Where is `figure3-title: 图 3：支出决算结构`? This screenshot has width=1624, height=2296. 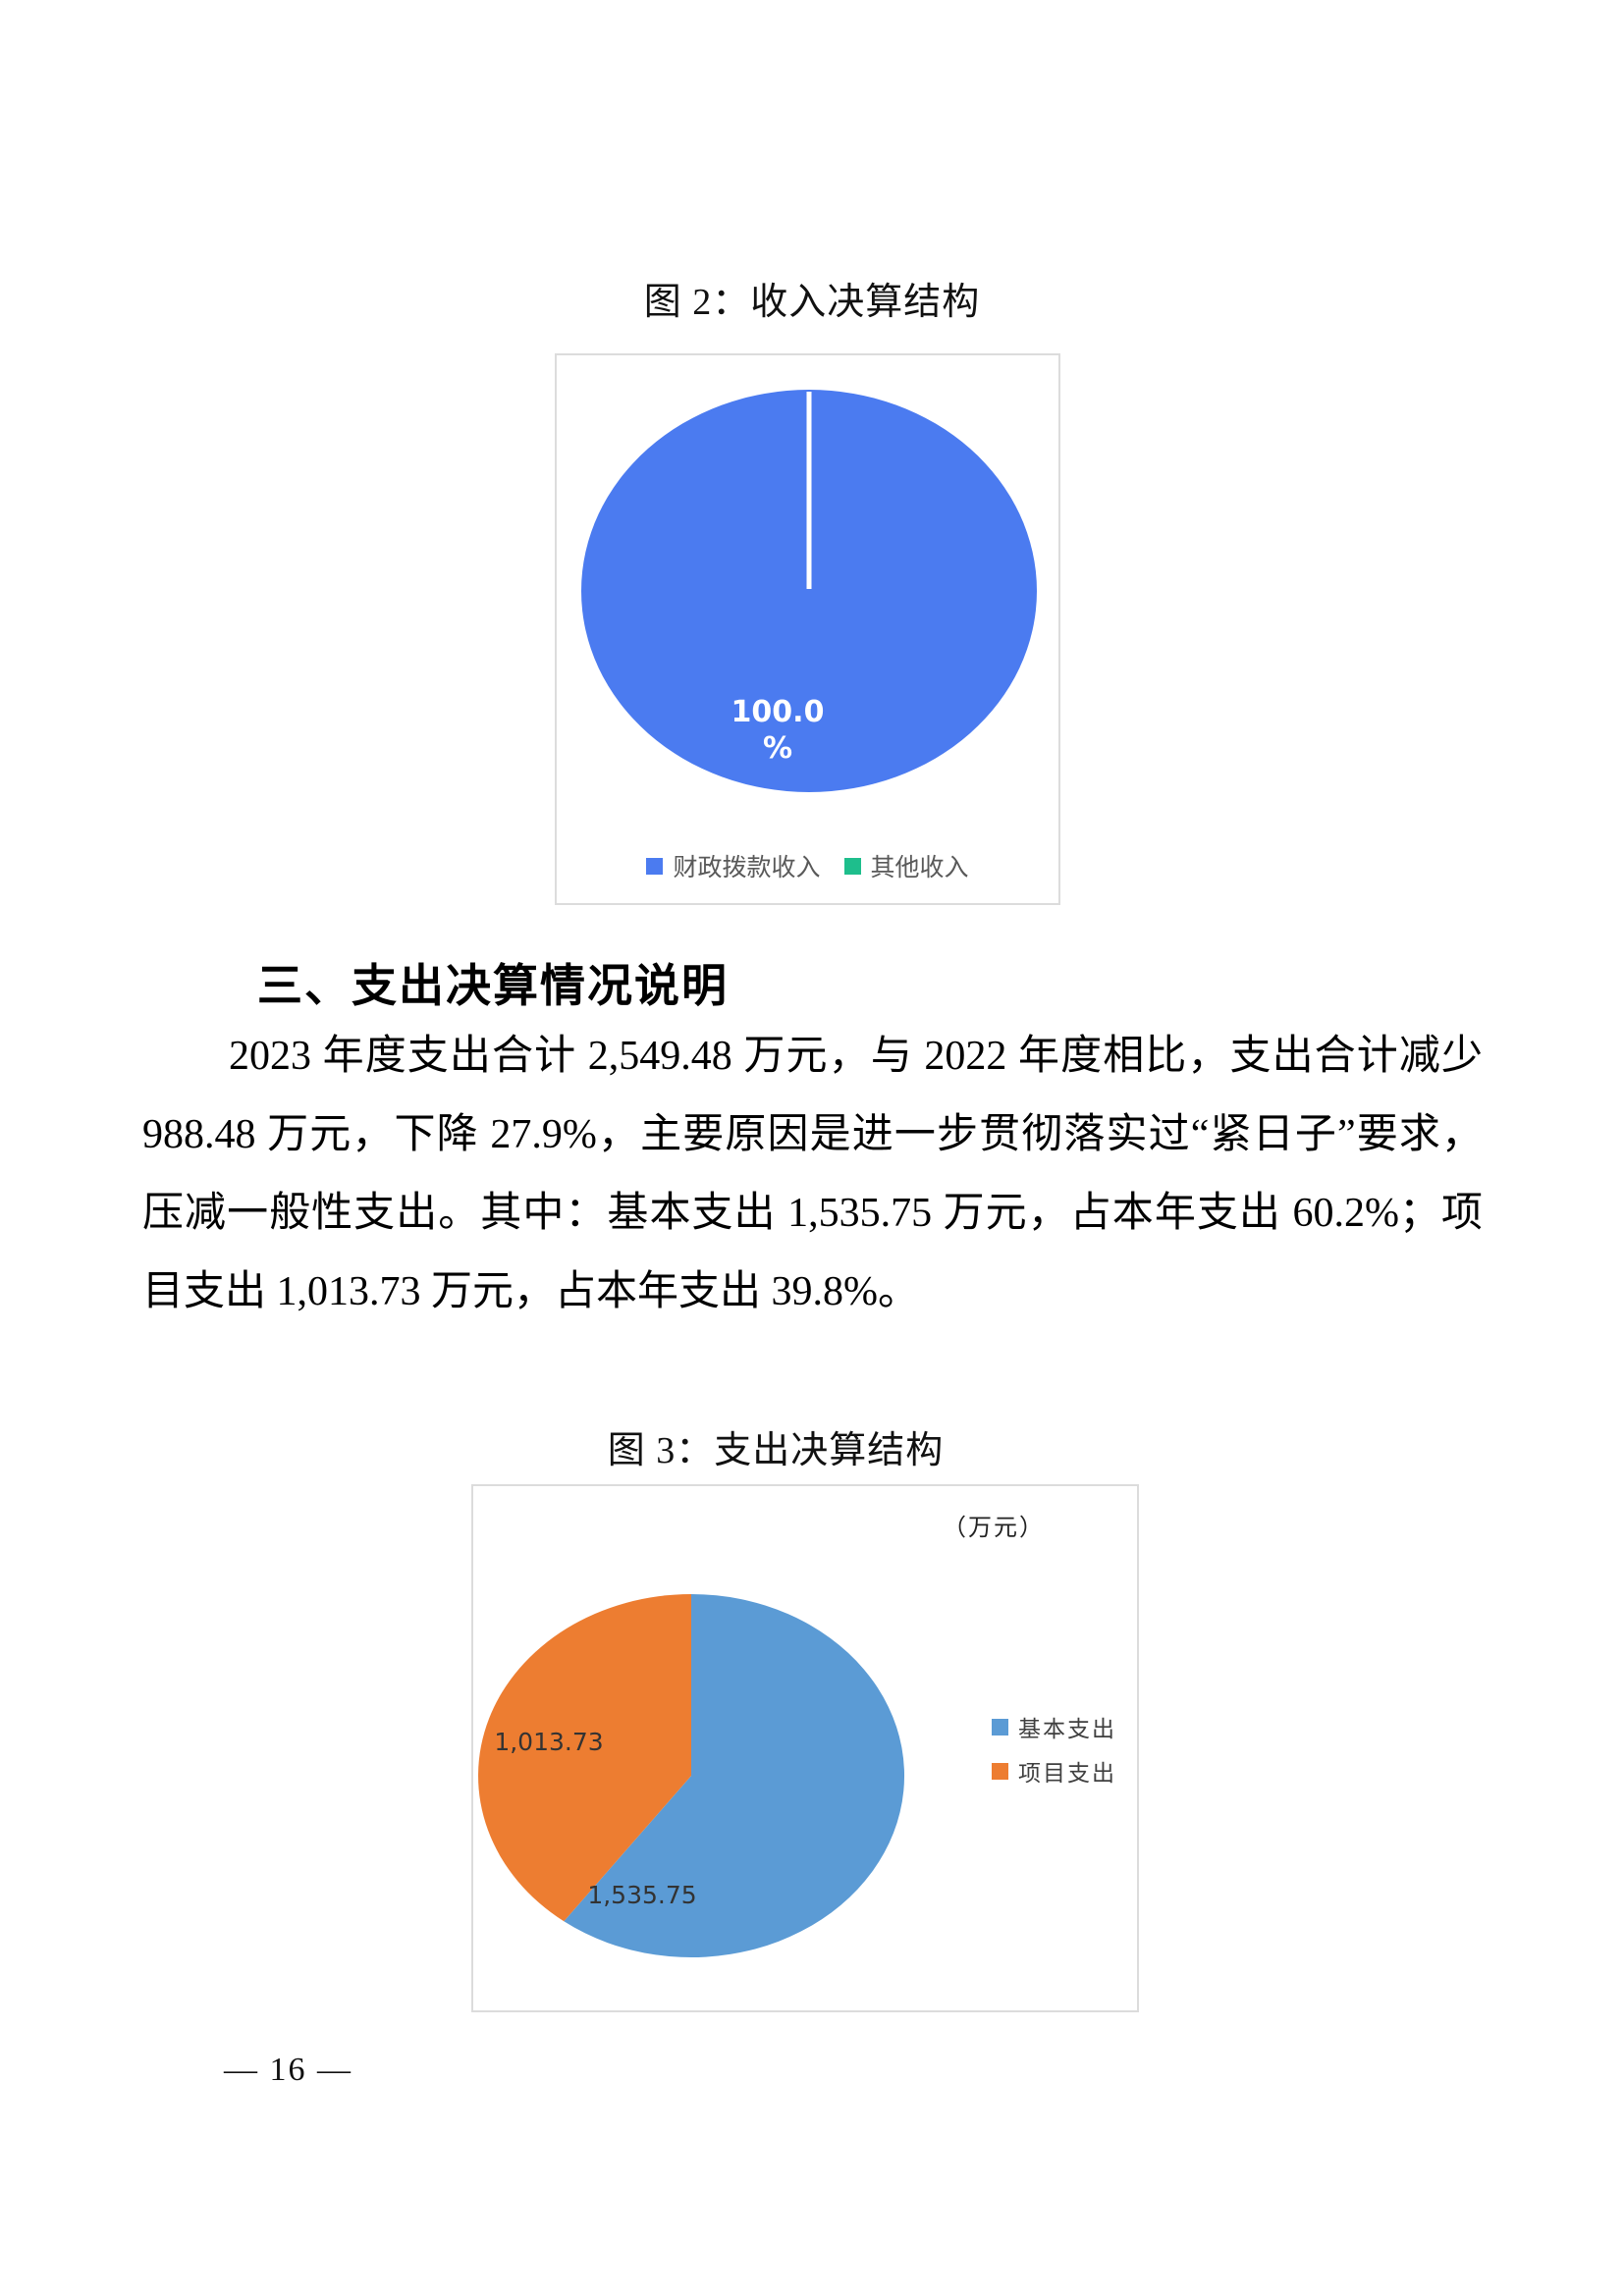 figure3-title: 图 3：支出决算结构 is located at coordinates (776, 1450).